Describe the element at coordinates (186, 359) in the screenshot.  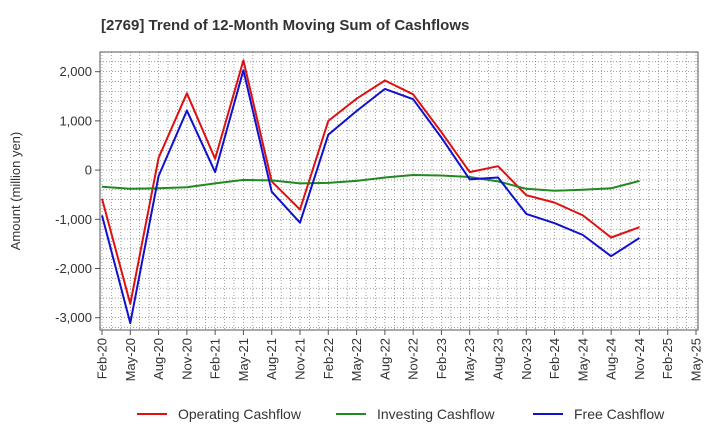
I see `x-tick-label: Nov-20` at that location.